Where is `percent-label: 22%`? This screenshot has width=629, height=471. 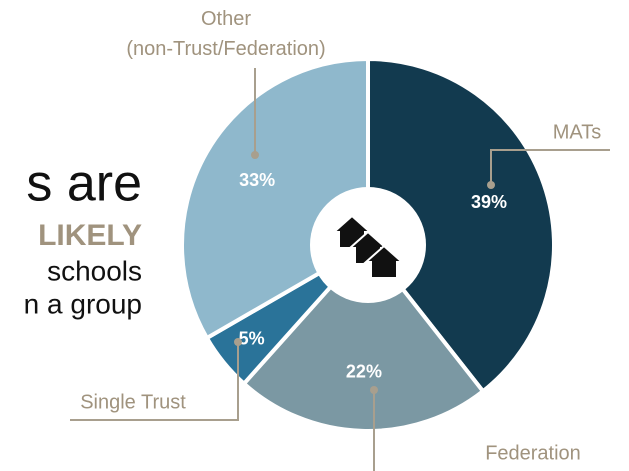
percent-label: 22% is located at coordinates (364, 372).